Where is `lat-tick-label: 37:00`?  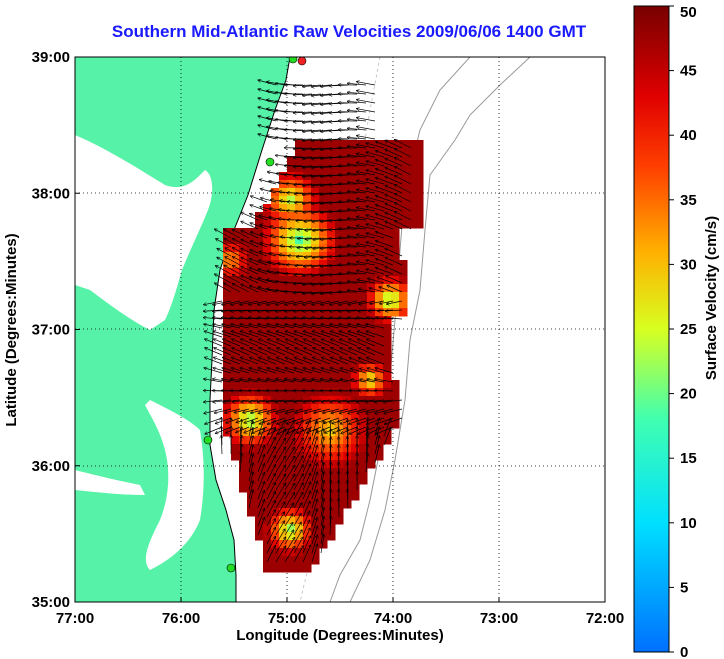
lat-tick-label: 37:00 is located at coordinates (51, 330).